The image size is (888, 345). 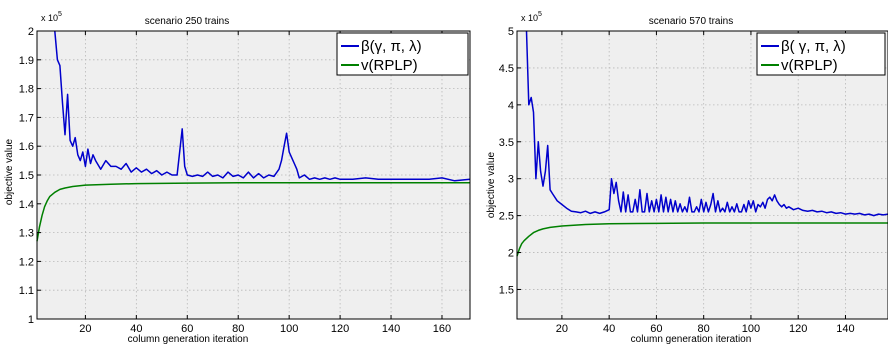 What do you see at coordinates (31, 320) in the screenshot?
I see `y-tick-label: 1` at bounding box center [31, 320].